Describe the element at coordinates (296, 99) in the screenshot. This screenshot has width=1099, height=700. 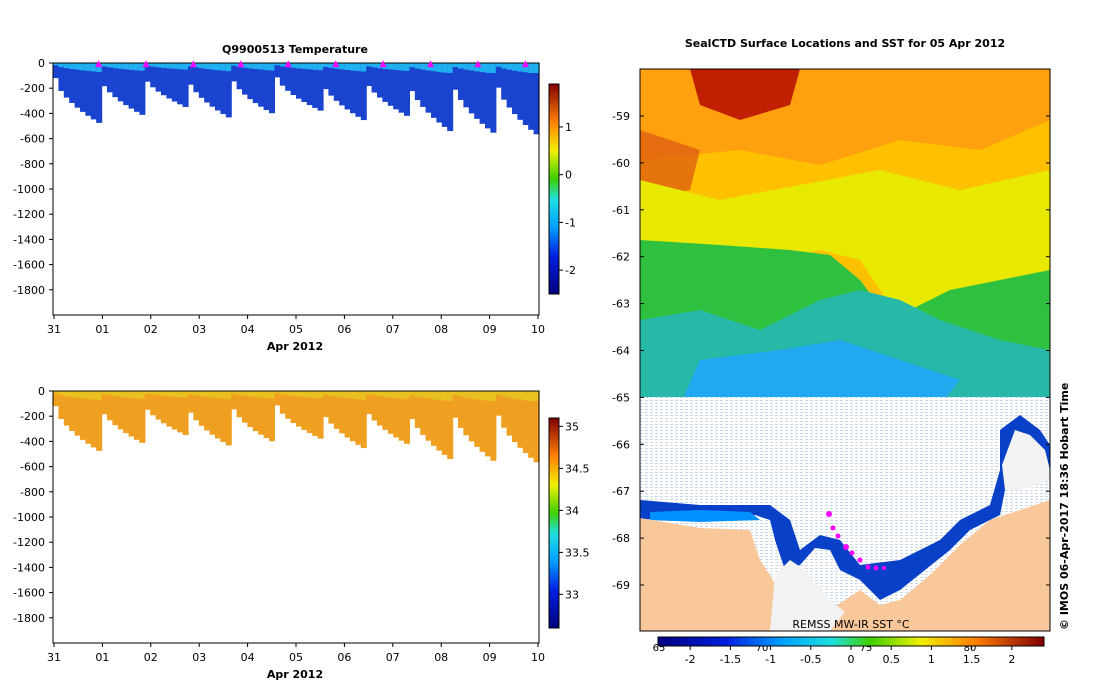
I see `temperature-section-fill` at that location.